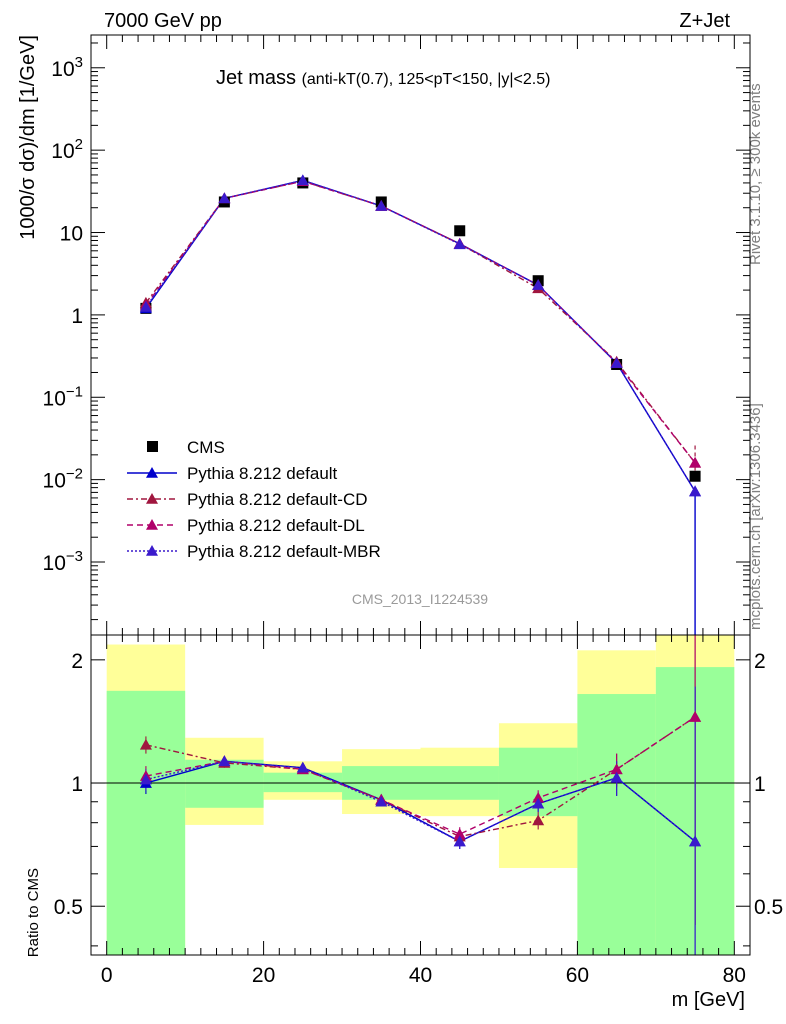  Describe the element at coordinates (67, 67) in the screenshot. I see `main-y-tick-label: 10³` at that location.